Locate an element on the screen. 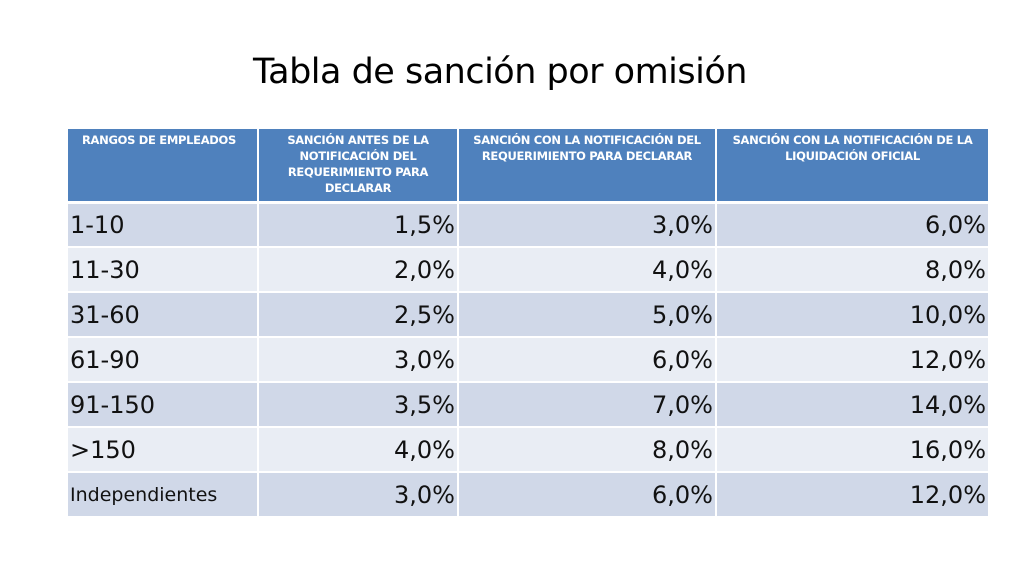  cell-official-liquidation: 8,0% is located at coordinates (852, 270).